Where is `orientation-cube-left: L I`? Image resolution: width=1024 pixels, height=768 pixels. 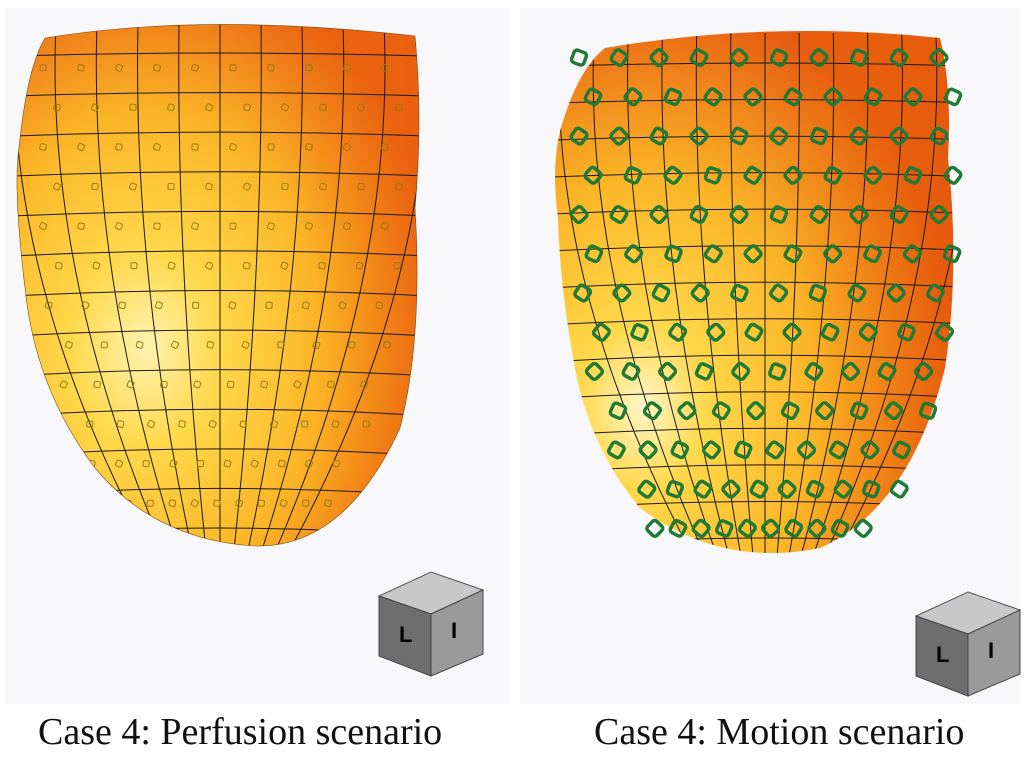 orientation-cube-left: L I is located at coordinates (431, 624).